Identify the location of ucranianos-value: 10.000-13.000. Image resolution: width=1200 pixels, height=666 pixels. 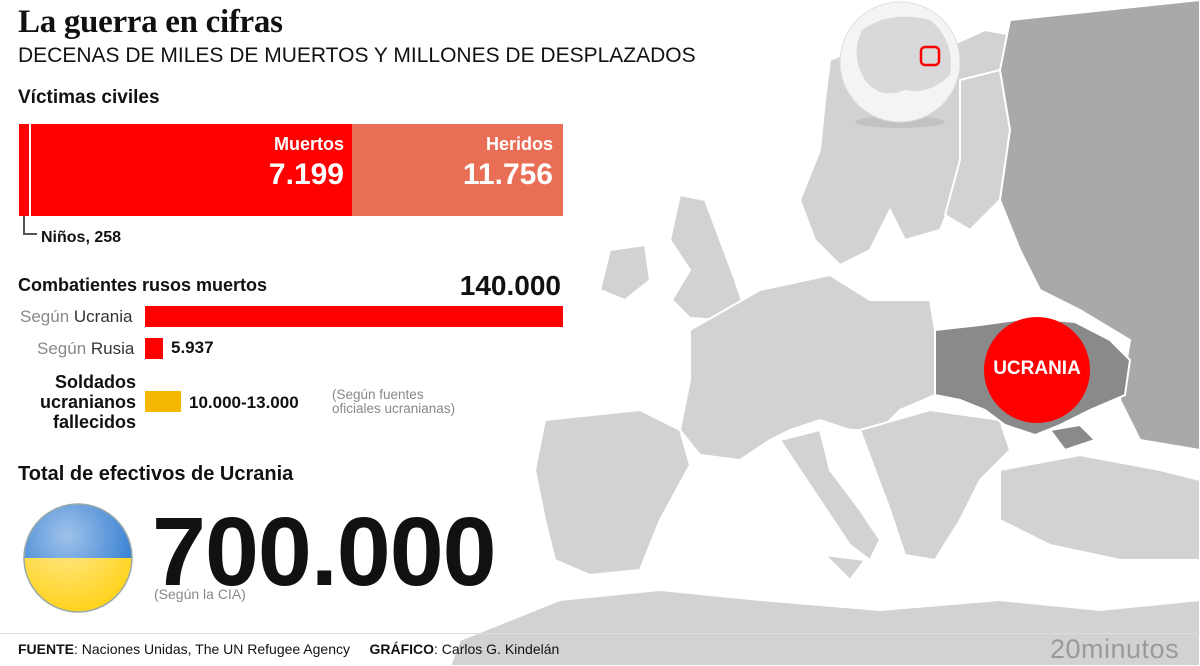
(244, 402).